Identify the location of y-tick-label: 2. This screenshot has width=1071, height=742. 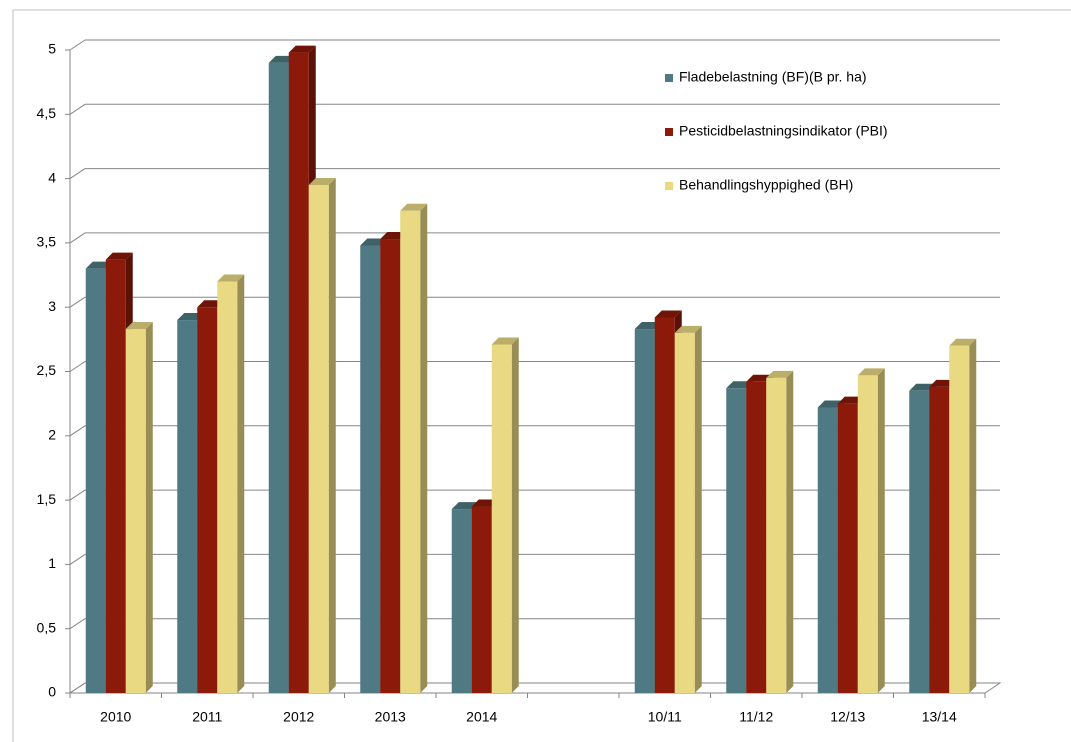
(52, 435).